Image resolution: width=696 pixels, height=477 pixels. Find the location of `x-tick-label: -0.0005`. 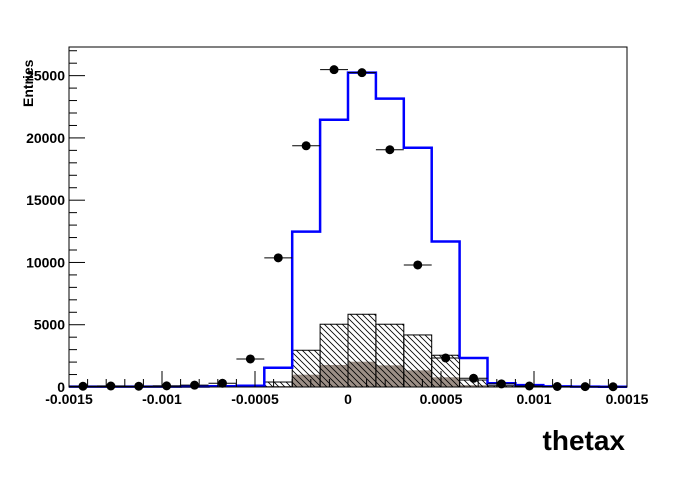

x-tick-label: -0.0005 is located at coordinates (255, 399).